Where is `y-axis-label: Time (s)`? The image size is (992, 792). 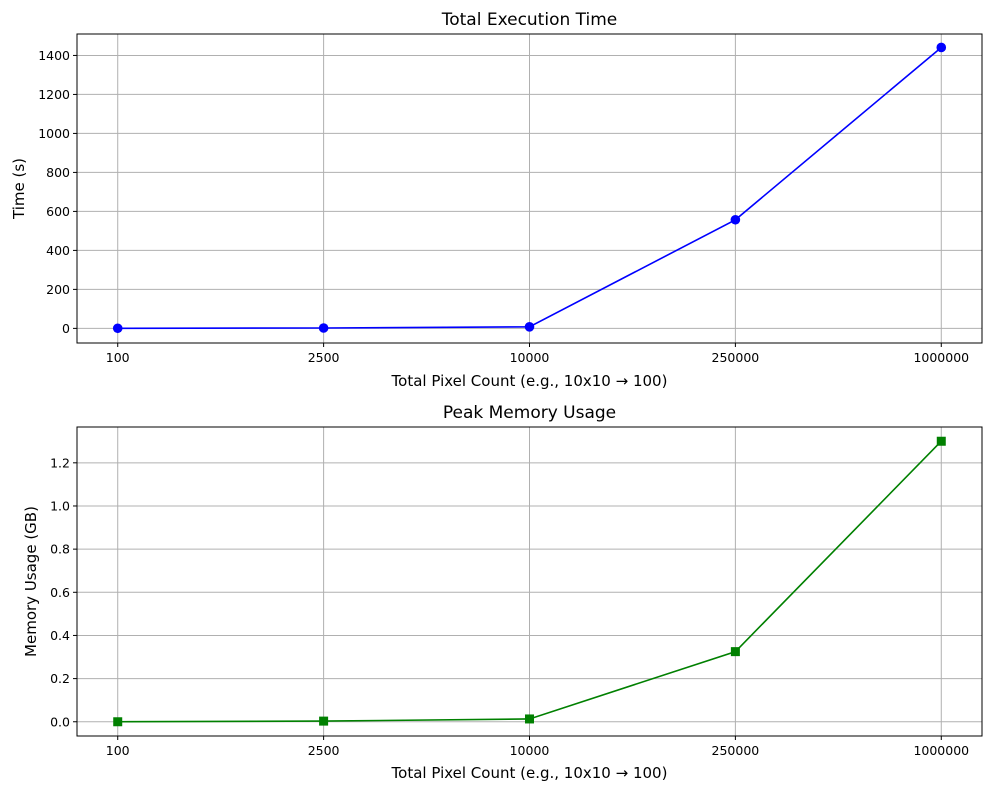
y-axis-label: Time (s) is located at coordinates (19, 189).